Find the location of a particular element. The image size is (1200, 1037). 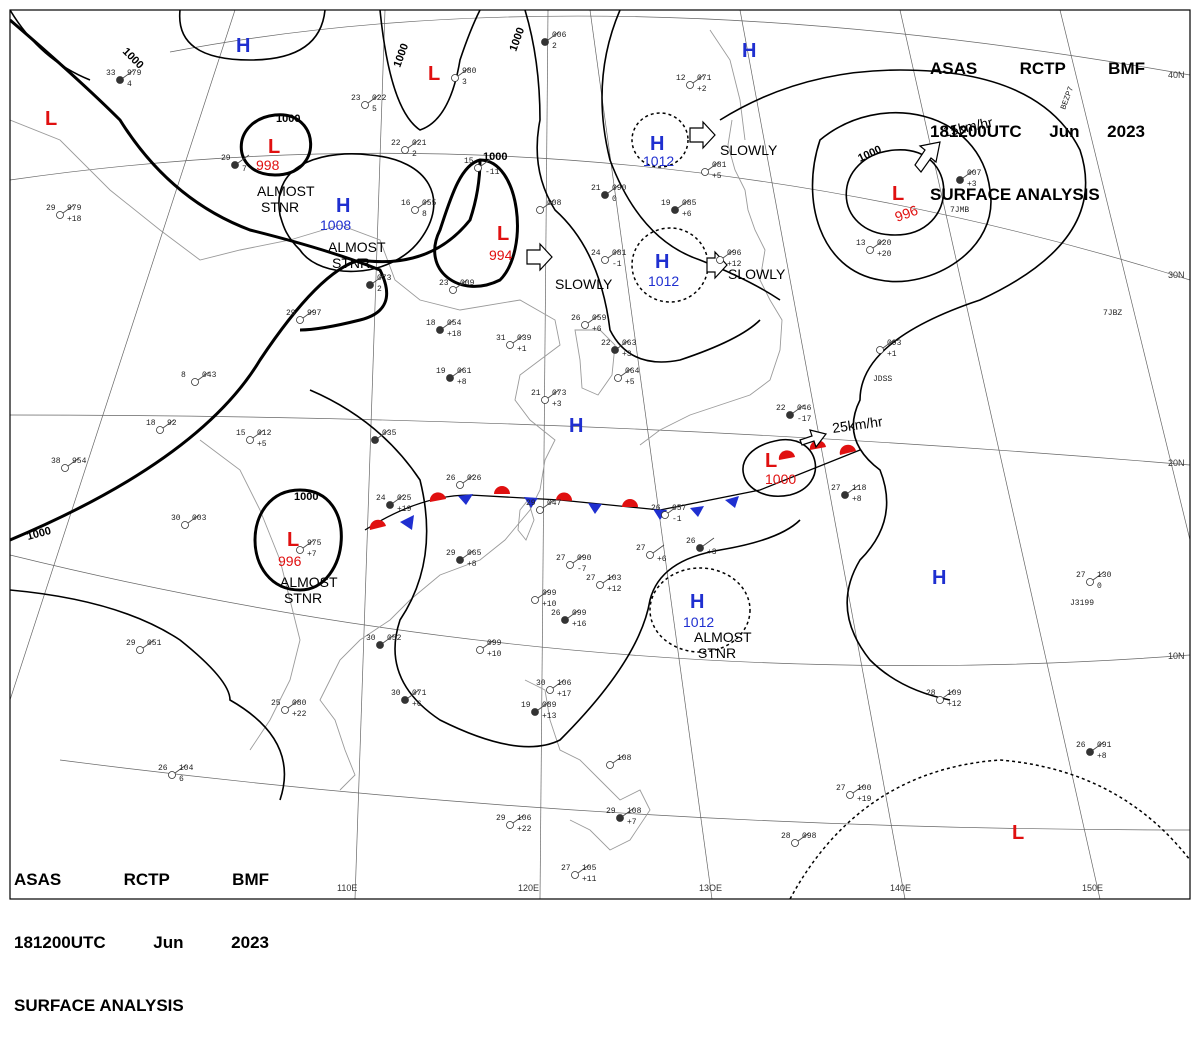

station-plot: 099+10 is located at coordinates (489, 649).